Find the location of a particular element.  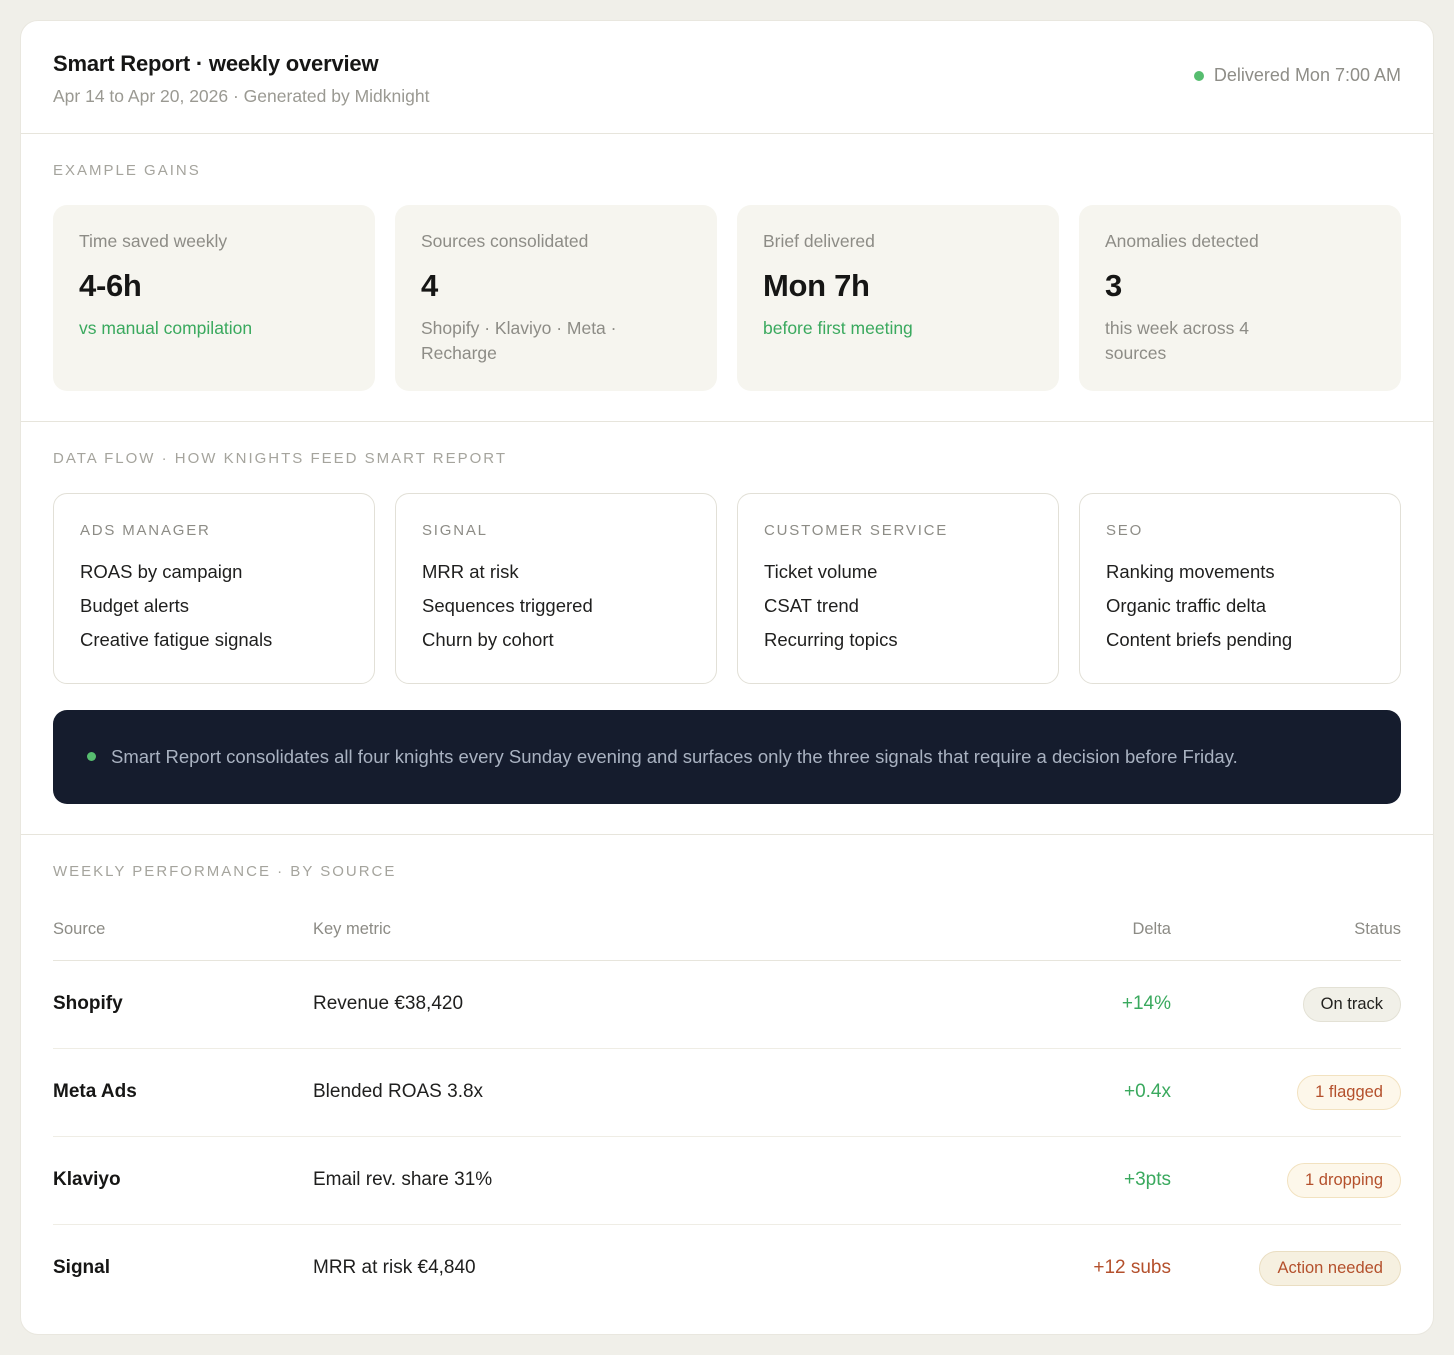

flow-card-title: SEO is located at coordinates (1125, 530).